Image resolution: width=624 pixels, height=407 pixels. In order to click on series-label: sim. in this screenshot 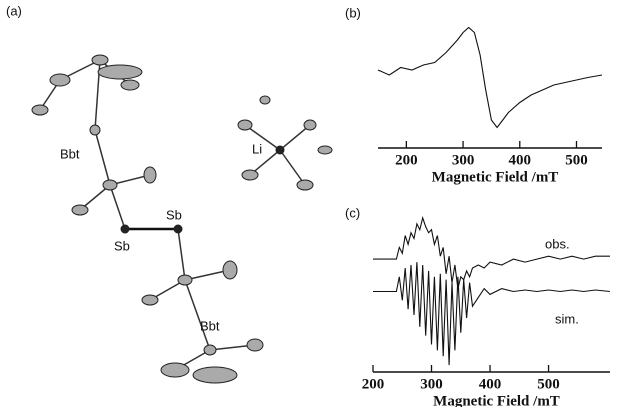, I will do `click(567, 318)`.